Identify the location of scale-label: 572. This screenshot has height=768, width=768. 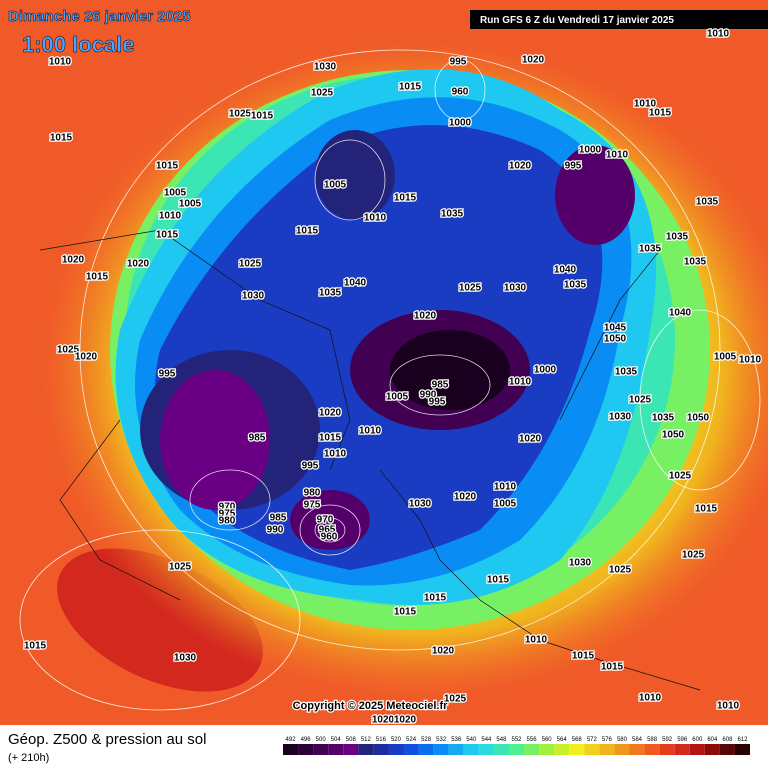
(592, 740).